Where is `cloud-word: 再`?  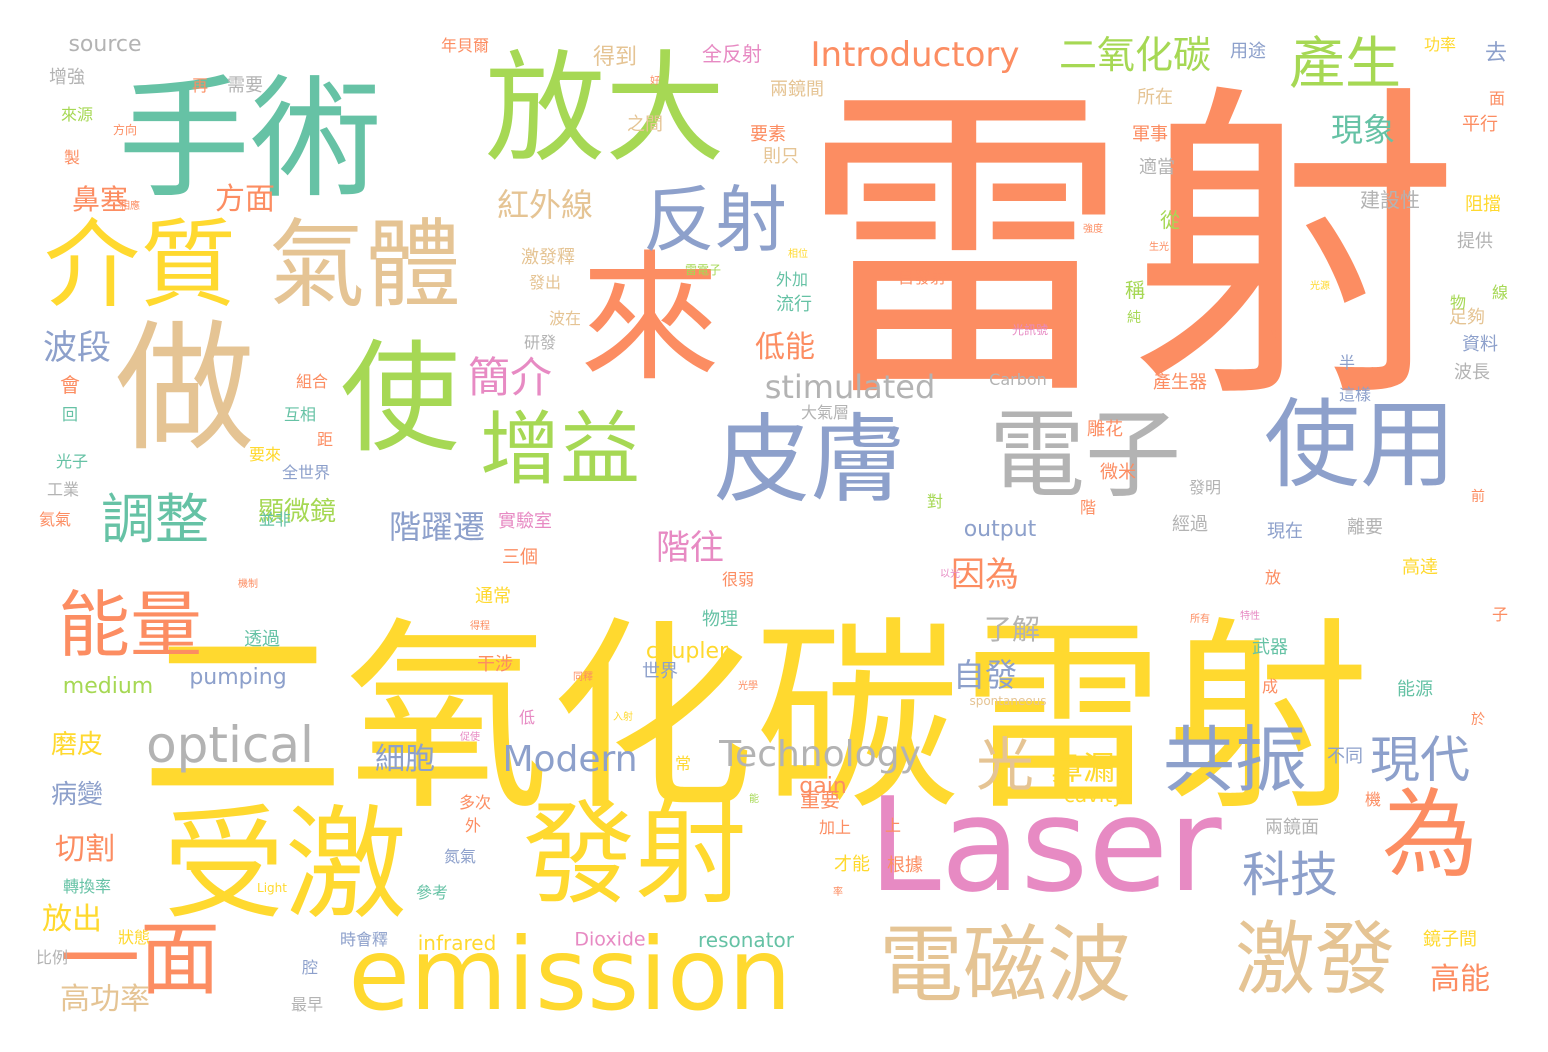
cloud-word: 再 is located at coordinates (200, 85).